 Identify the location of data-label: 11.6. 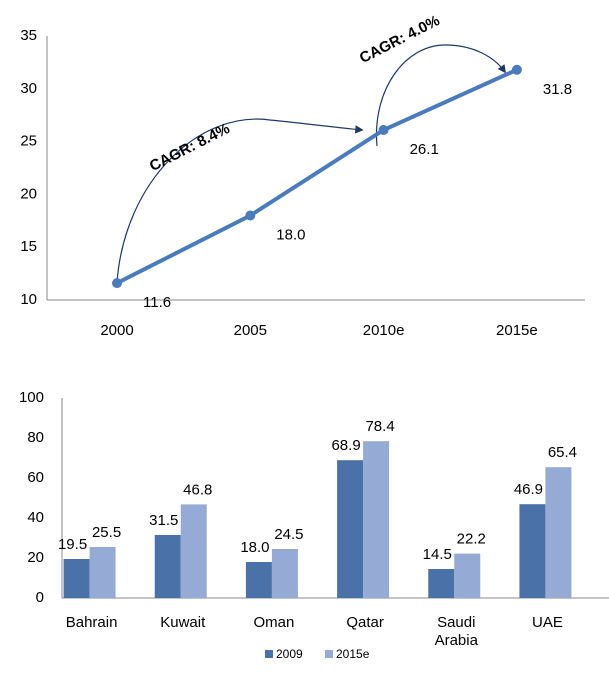
(157, 302).